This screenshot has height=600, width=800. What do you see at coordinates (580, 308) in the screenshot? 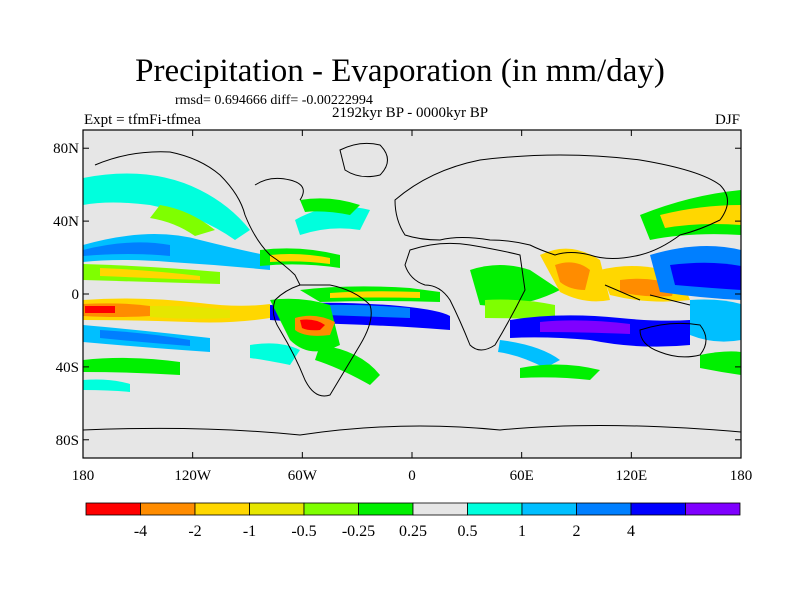
I see `africa-indian-ocean-anomalies` at bounding box center [580, 308].